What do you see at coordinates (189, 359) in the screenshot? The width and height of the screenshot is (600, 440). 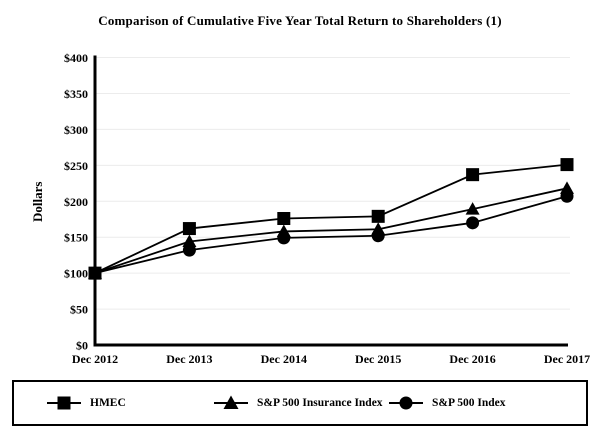 I see `x-tick-label: Dec 2013` at bounding box center [189, 359].